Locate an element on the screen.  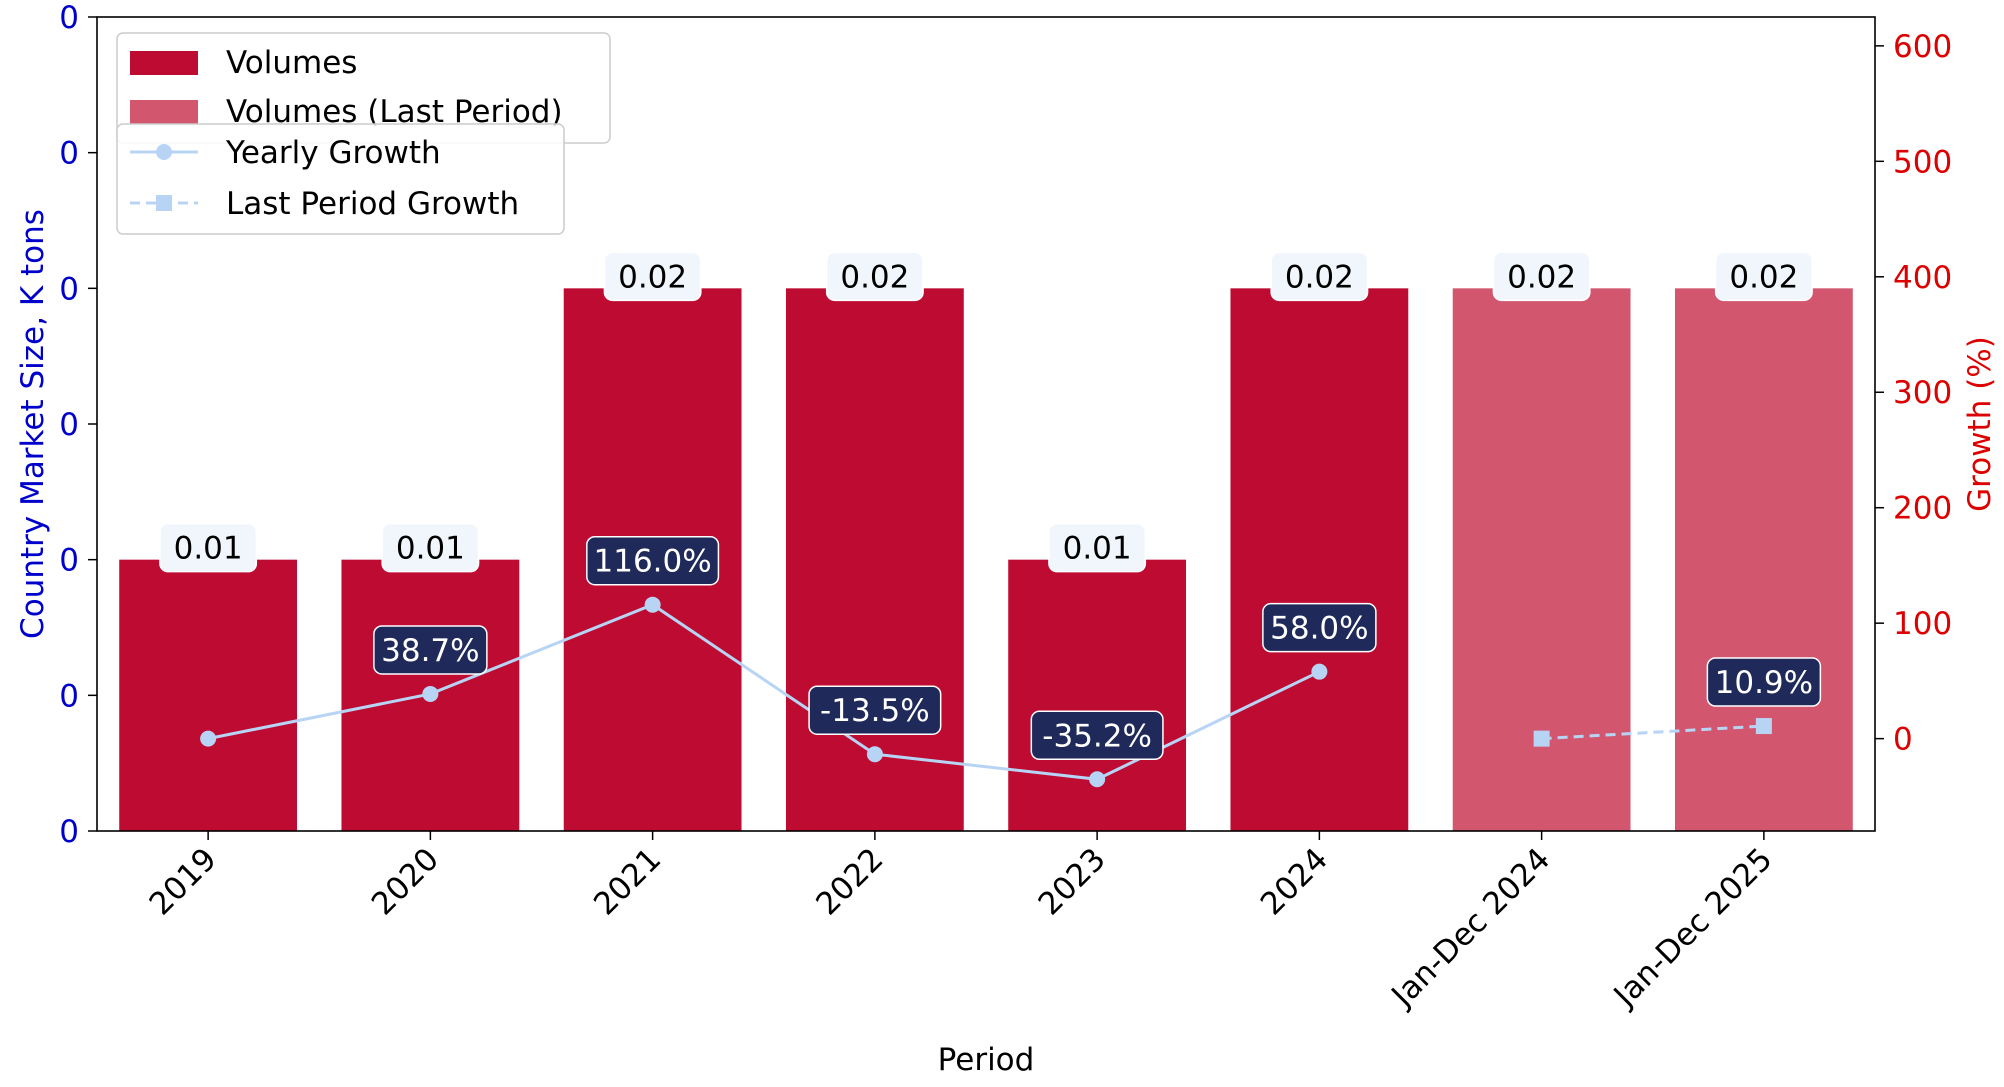
left-tick-label-6: 0 is located at coordinates (69, 18).